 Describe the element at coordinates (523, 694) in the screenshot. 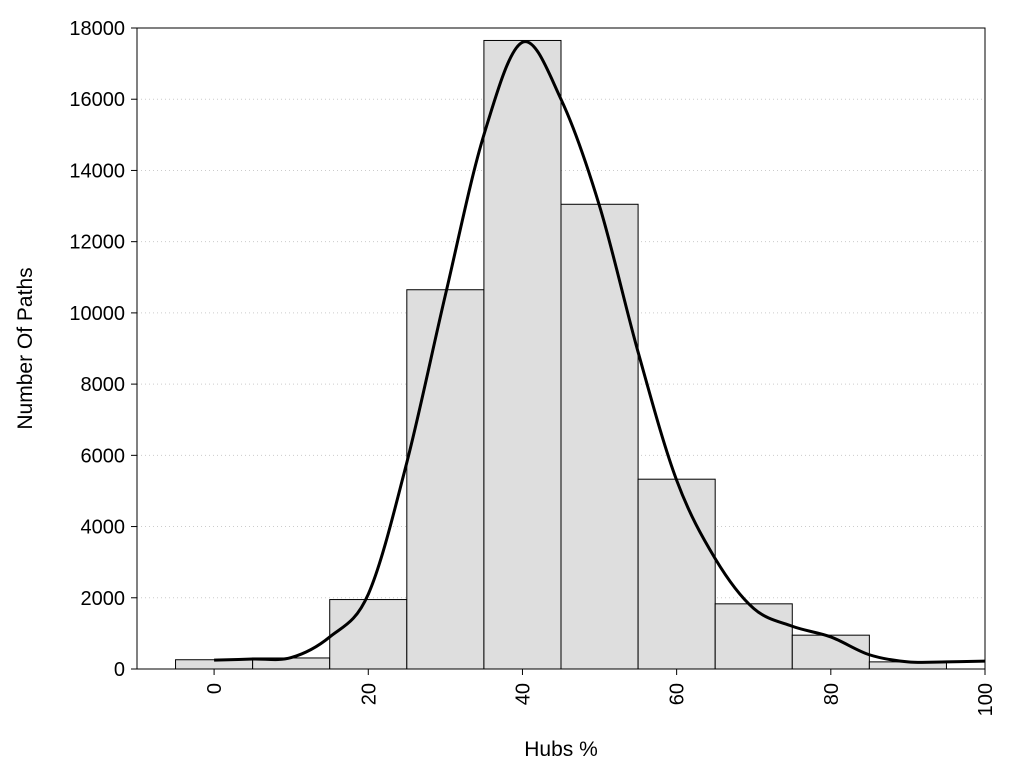

I see `x-tick-label: 40` at that location.